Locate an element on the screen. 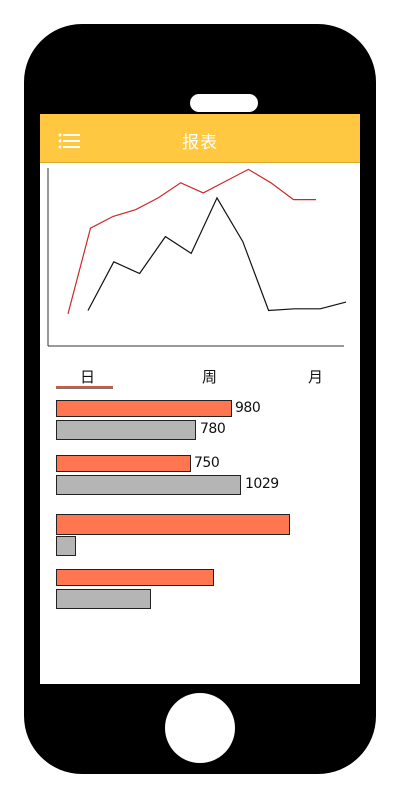  speaker-slot is located at coordinates (224, 103).